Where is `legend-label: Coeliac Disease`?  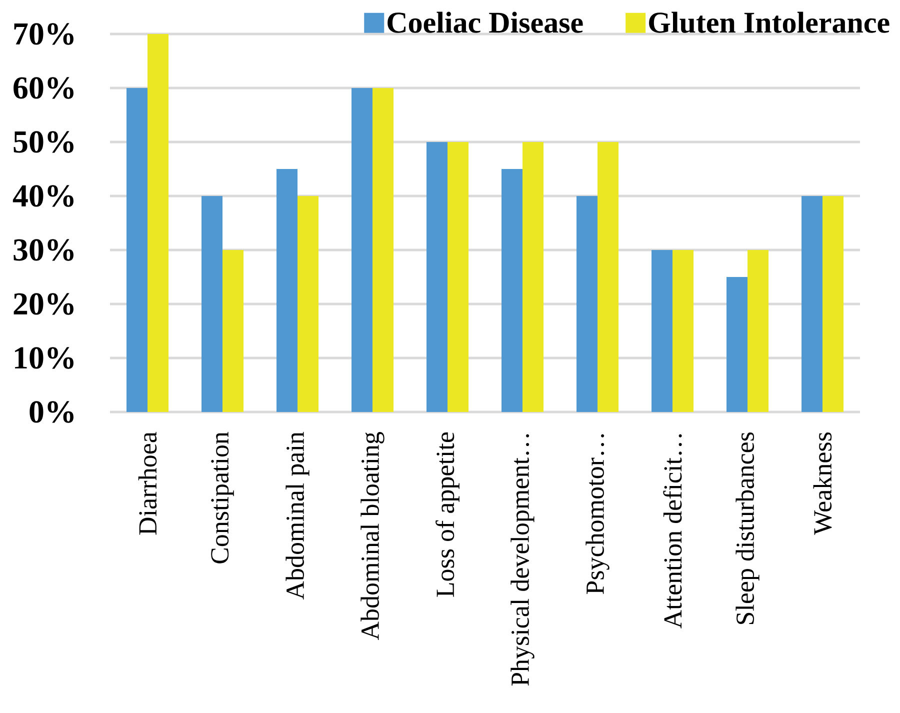
legend-label: Coeliac Disease is located at coordinates (485, 22).